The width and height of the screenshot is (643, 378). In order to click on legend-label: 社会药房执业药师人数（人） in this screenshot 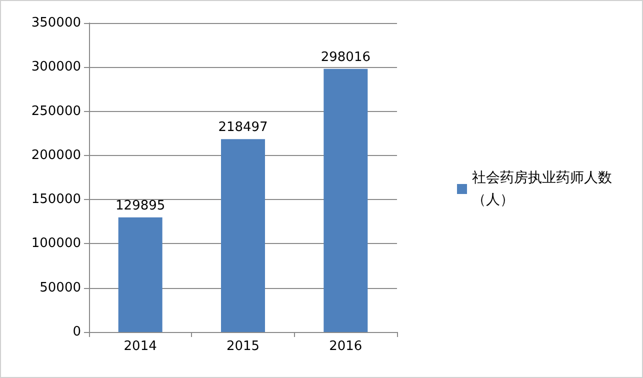, I will do `click(542, 189)`.